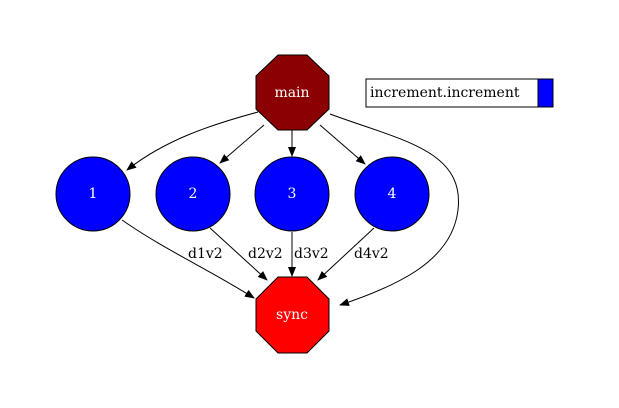 The image size is (619, 408). I want to click on legend-box, so click(452, 93).